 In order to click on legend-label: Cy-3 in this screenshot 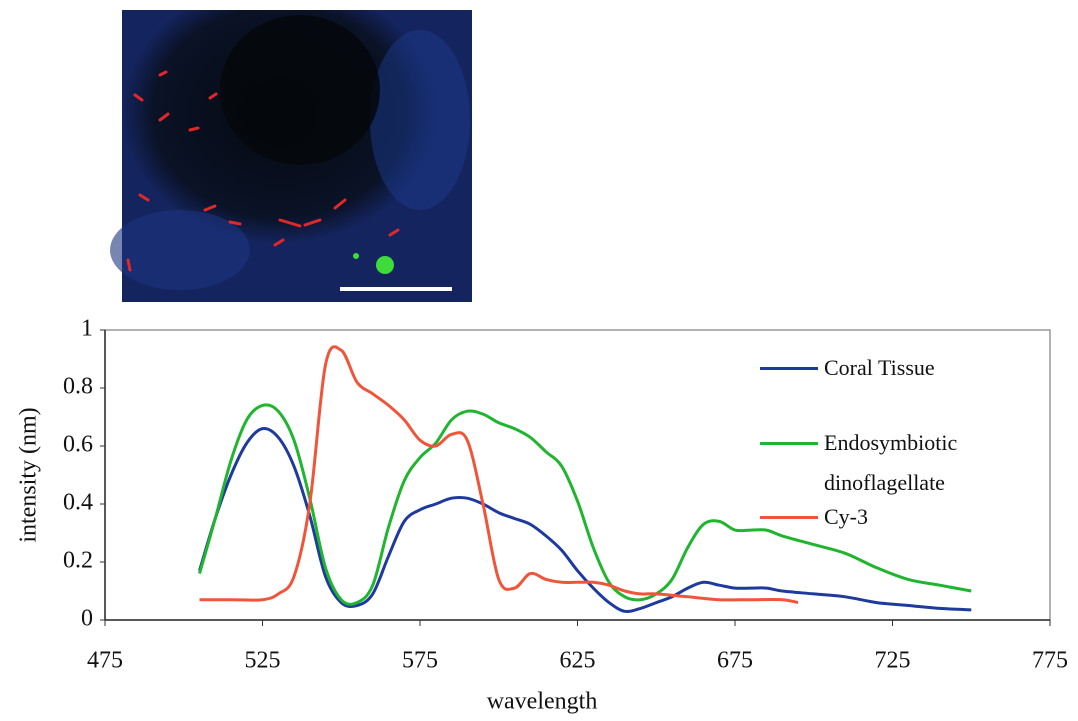, I will do `click(846, 516)`.